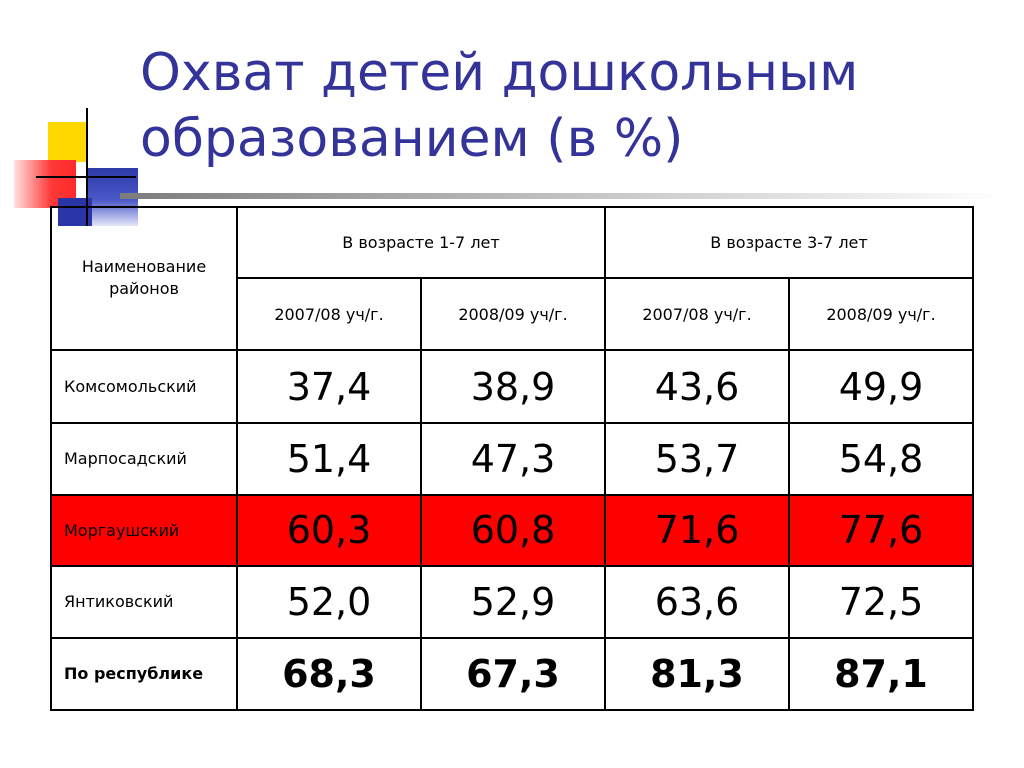 This screenshot has height=768, width=1024. I want to click on table-total-row: По республике 68,3 67,3 81,3 87,1, so click(512, 674).